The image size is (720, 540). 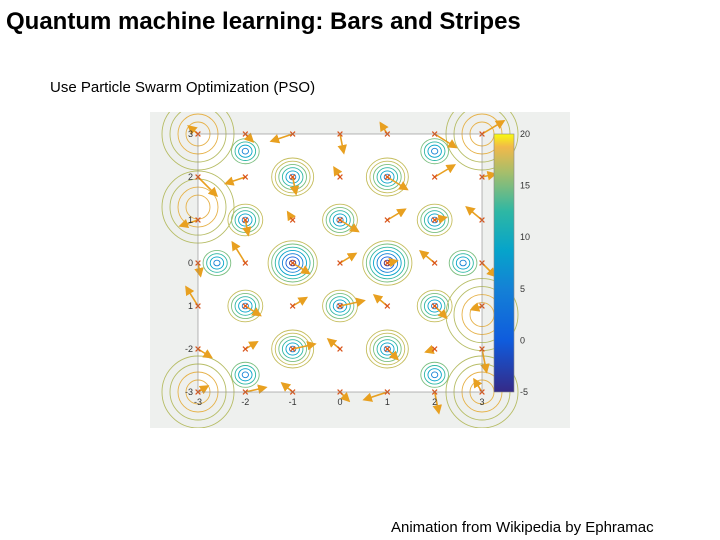 I want to click on x-tick-label: 0, so click(x=339, y=402).